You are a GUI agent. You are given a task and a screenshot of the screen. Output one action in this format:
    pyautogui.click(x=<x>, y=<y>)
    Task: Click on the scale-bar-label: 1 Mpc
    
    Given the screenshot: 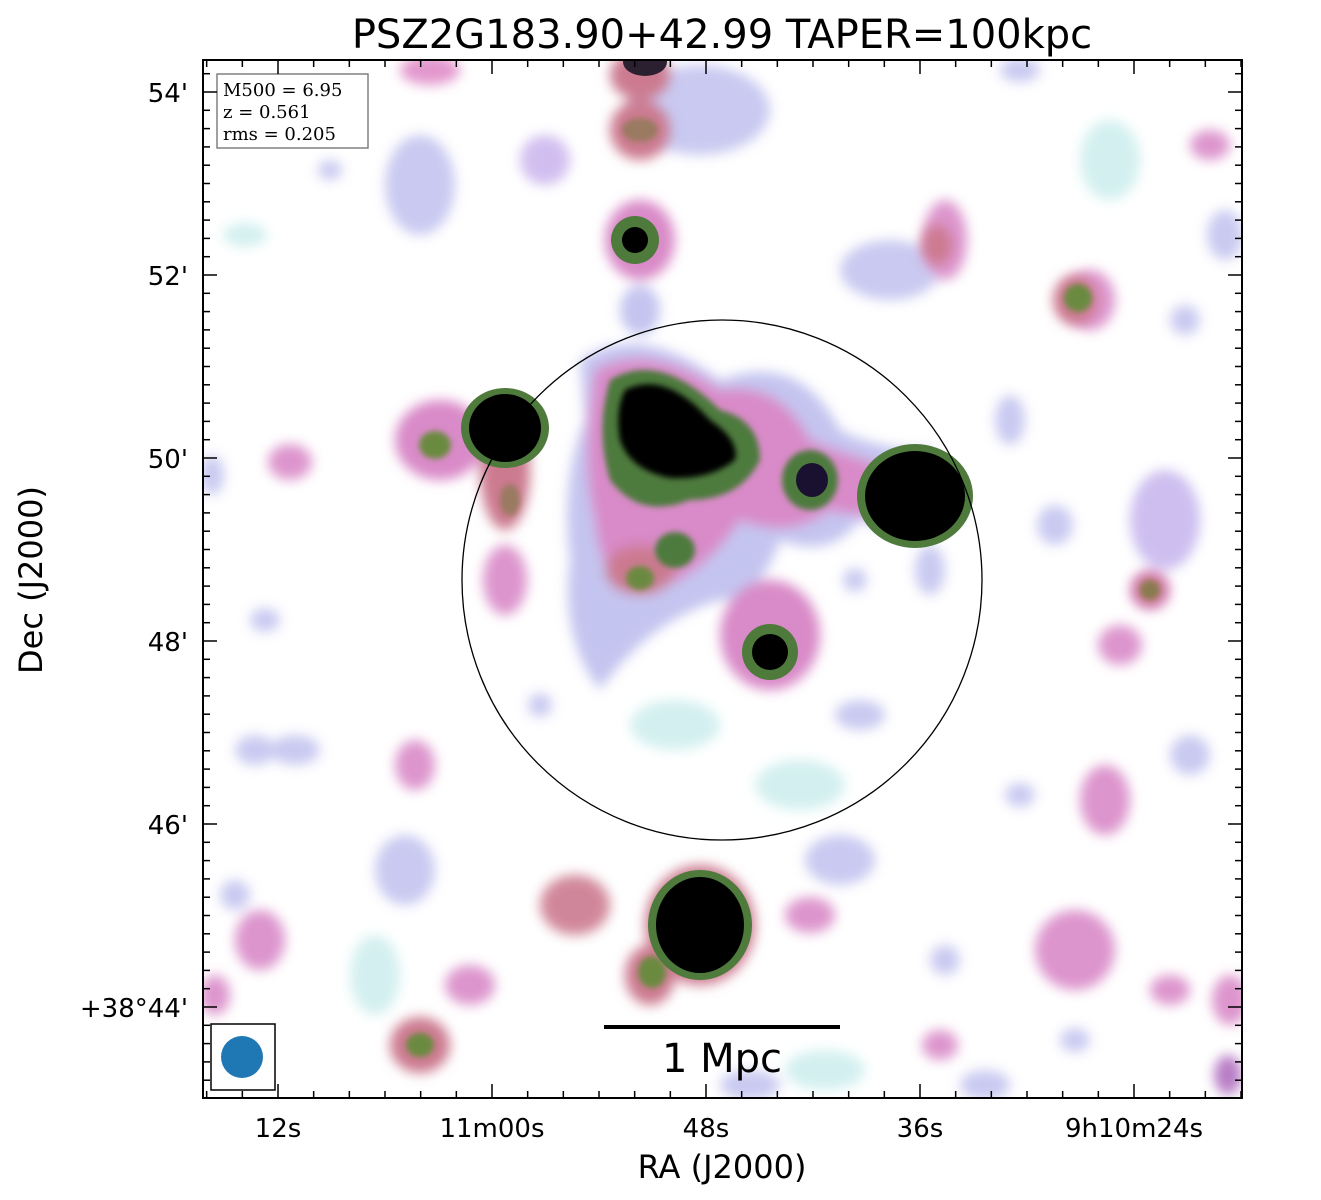 What is the action you would take?
    pyautogui.click(x=722, y=1059)
    